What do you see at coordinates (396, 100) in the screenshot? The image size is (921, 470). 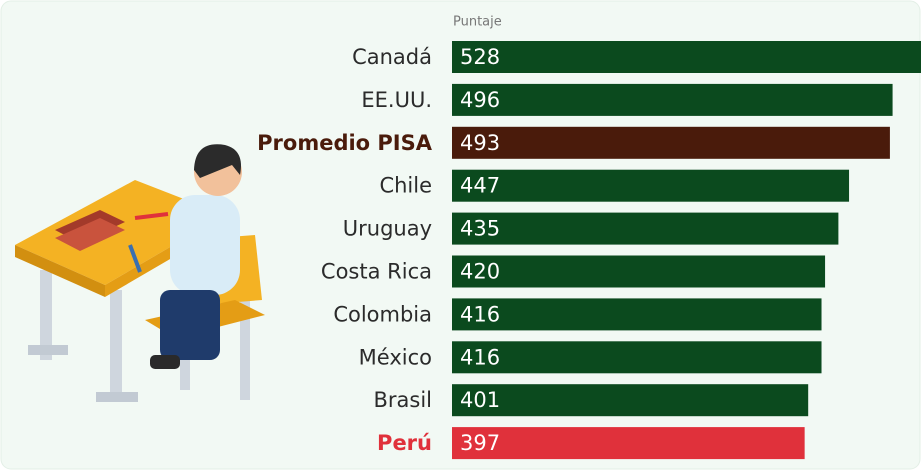 I see `category-label: EE.UU.` at bounding box center [396, 100].